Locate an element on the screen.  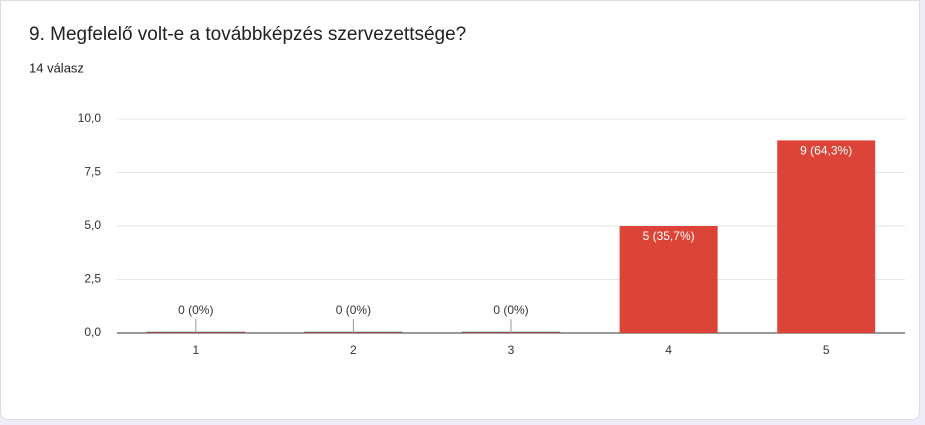
y-tick-label: 7,5 is located at coordinates (92, 172).